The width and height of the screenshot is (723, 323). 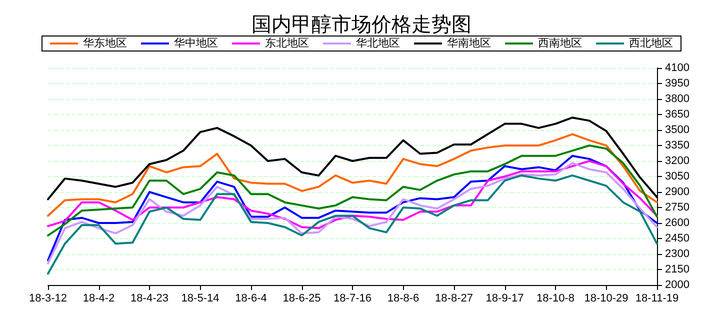 What do you see at coordinates (200, 298) in the screenshot?
I see `x-tick-label: 18-5-14` at bounding box center [200, 298].